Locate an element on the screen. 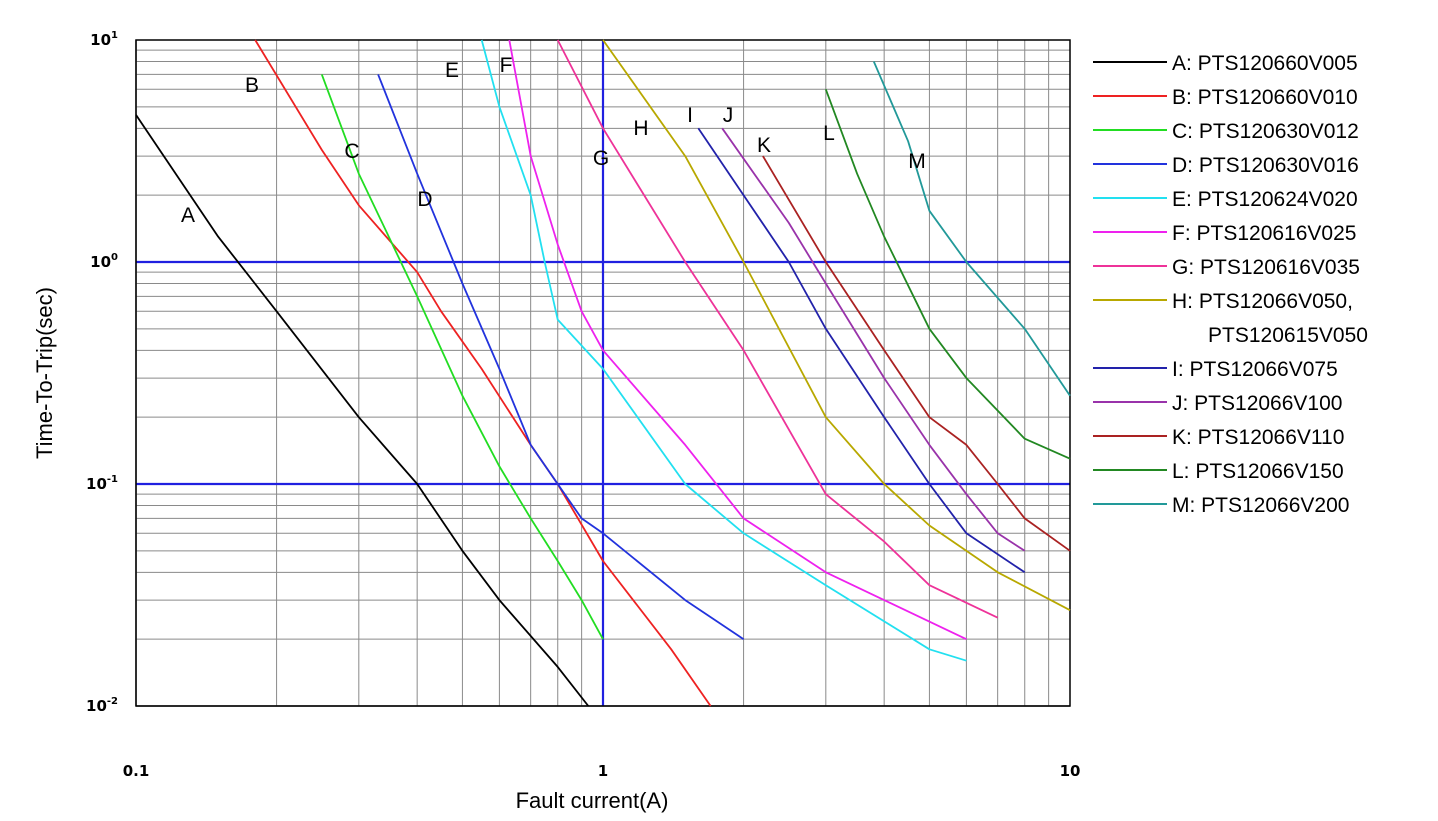  legend-label-h: H: PTS12066V050, is located at coordinates (1262, 301).